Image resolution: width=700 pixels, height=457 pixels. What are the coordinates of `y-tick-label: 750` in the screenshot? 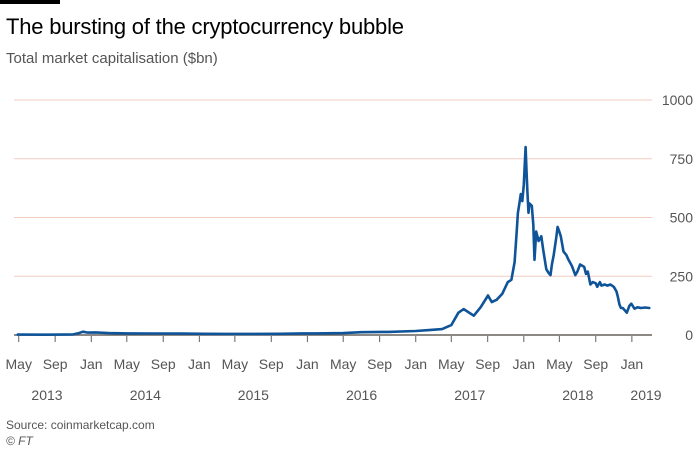 It's located at (682, 159).